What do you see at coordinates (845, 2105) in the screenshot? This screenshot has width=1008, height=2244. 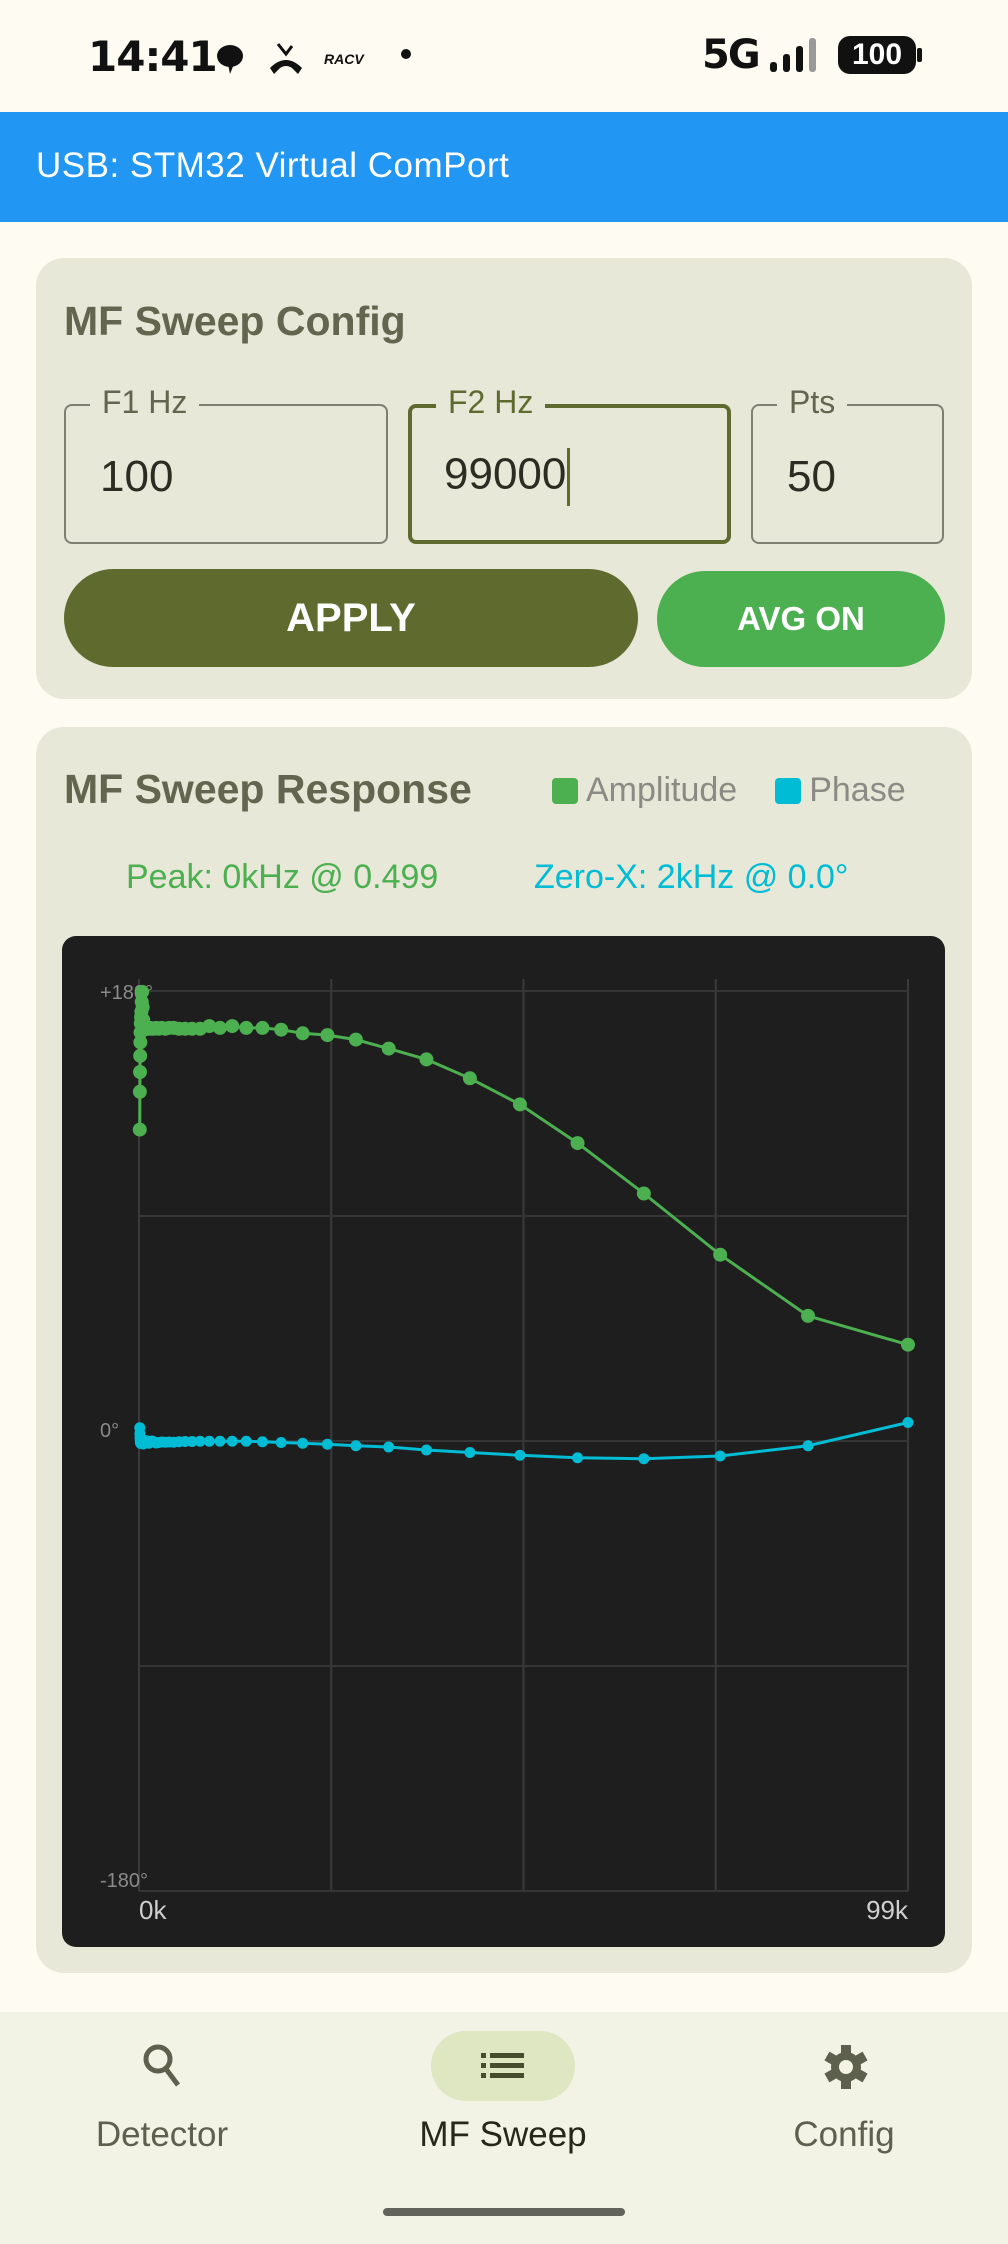 I see `nav-item-config` at bounding box center [845, 2105].